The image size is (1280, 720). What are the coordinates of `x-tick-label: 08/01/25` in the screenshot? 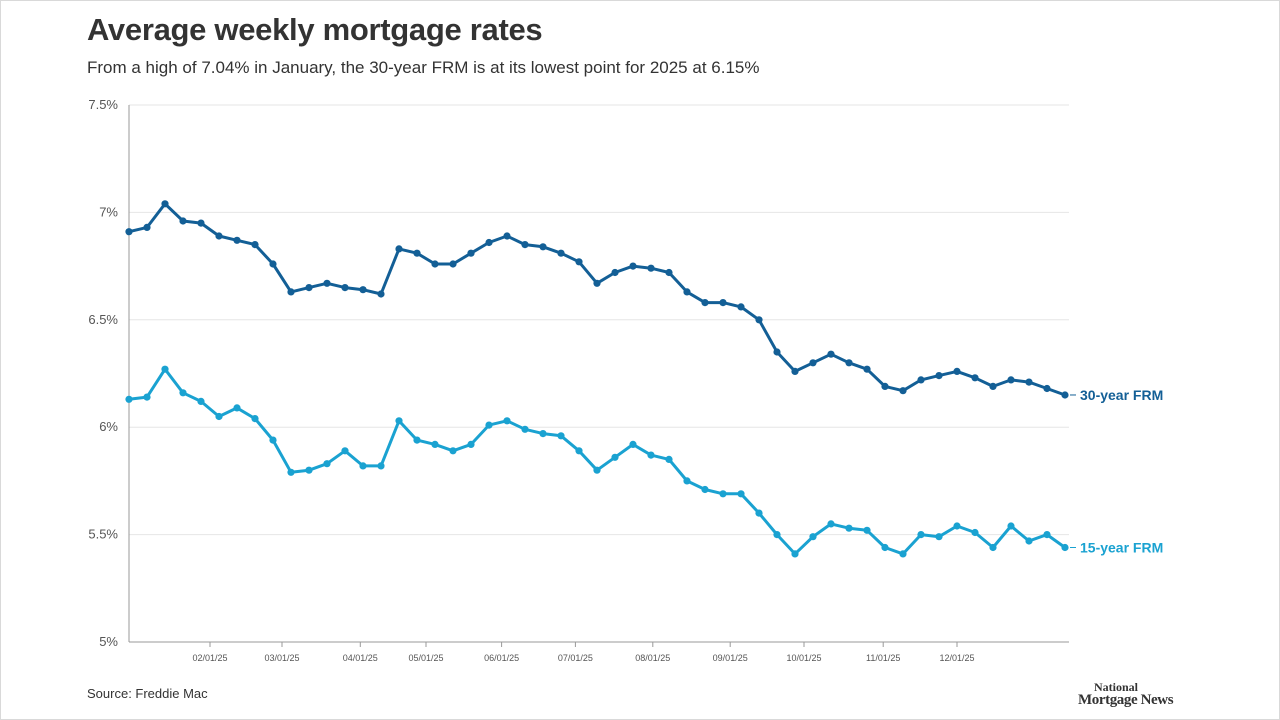 It's located at (652, 658).